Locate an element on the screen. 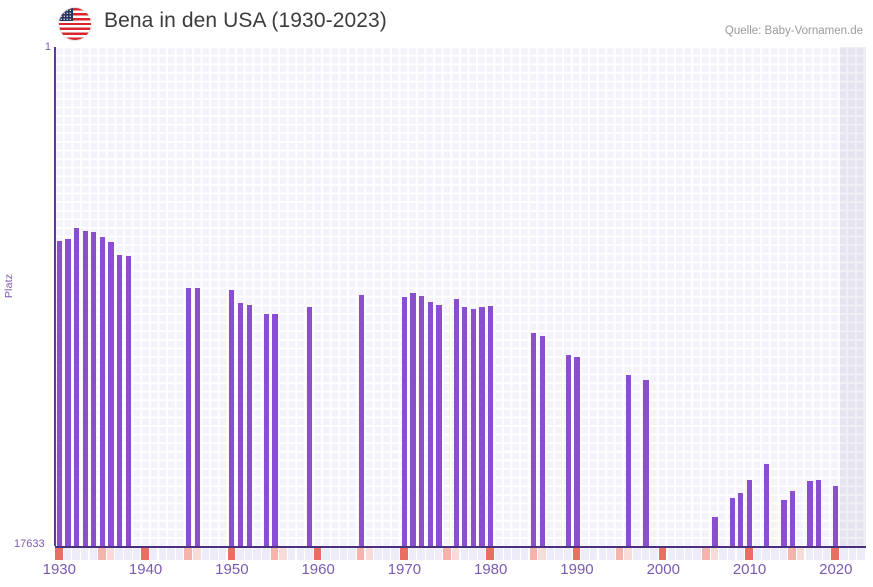 This screenshot has width=873, height=587. page-title: Bena in den USA (1930-2023) is located at coordinates (245, 20).